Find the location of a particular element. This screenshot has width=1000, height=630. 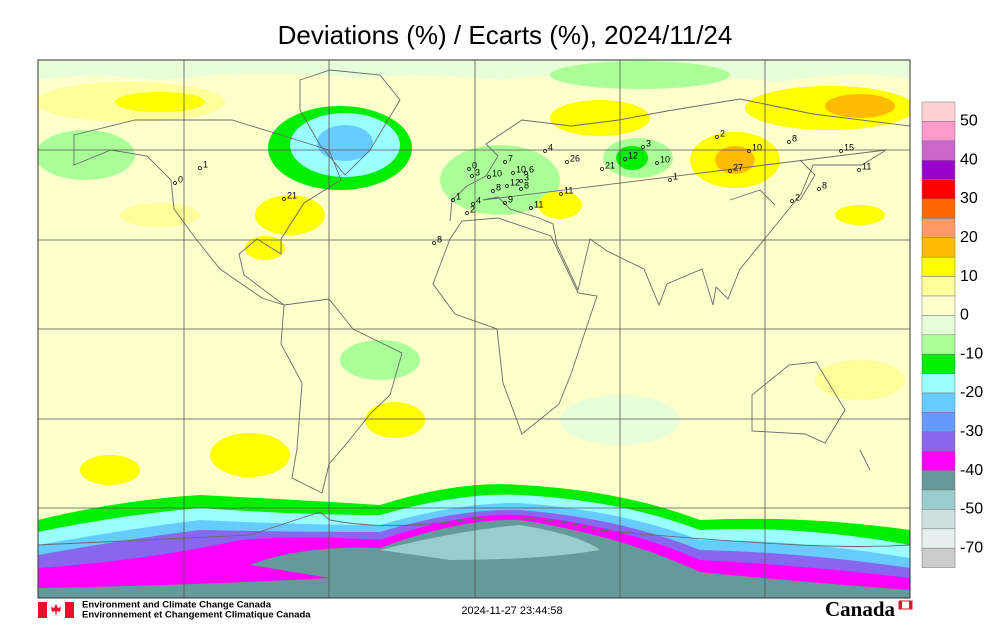

legend-label: -70 is located at coordinates (971, 547).